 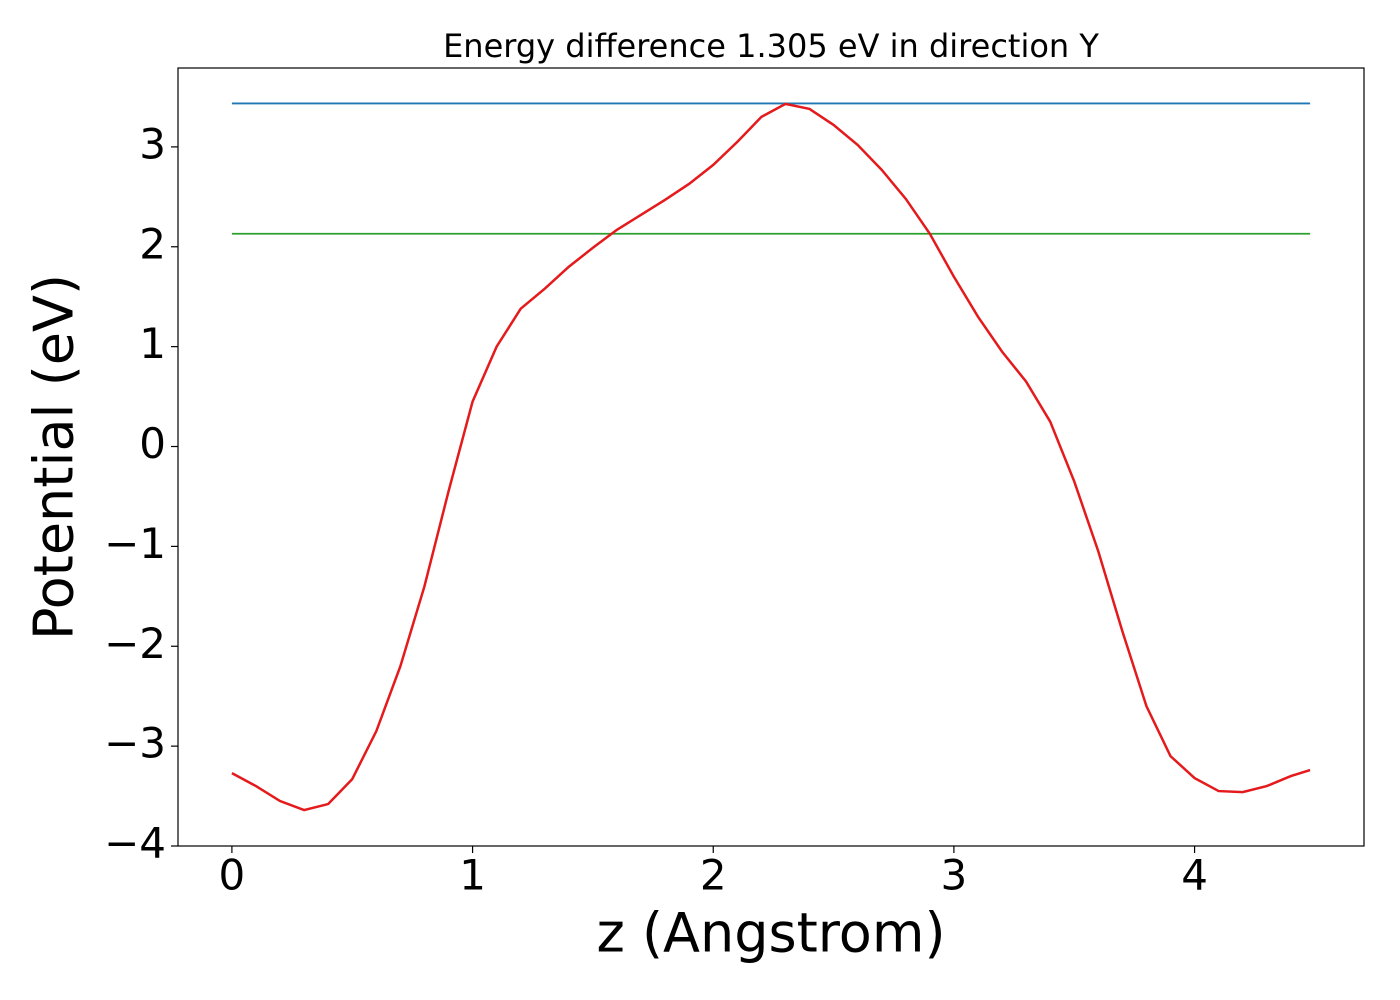 I want to click on y-tick-label: −2, so click(x=135, y=643).